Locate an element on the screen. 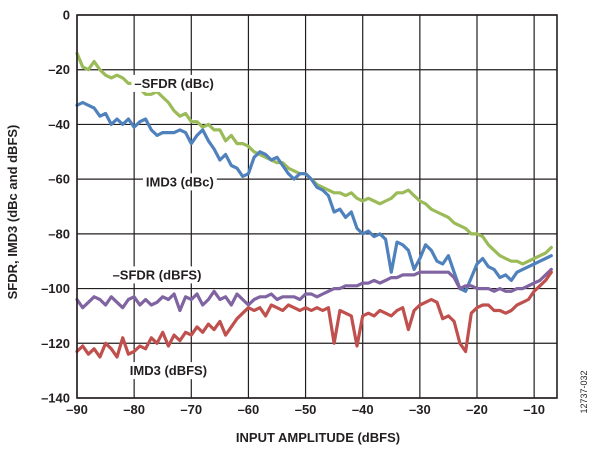  series-label: –SFDR (dBFS) is located at coordinates (157, 274).